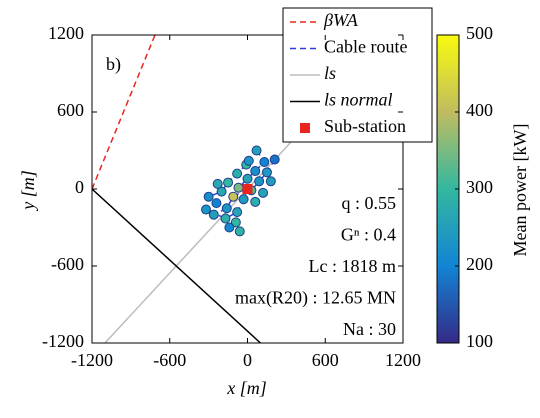 This screenshot has height=418, width=540. What do you see at coordinates (315, 298) in the screenshot?
I see `annotation: max(R20) : 12.65 MN` at bounding box center [315, 298].